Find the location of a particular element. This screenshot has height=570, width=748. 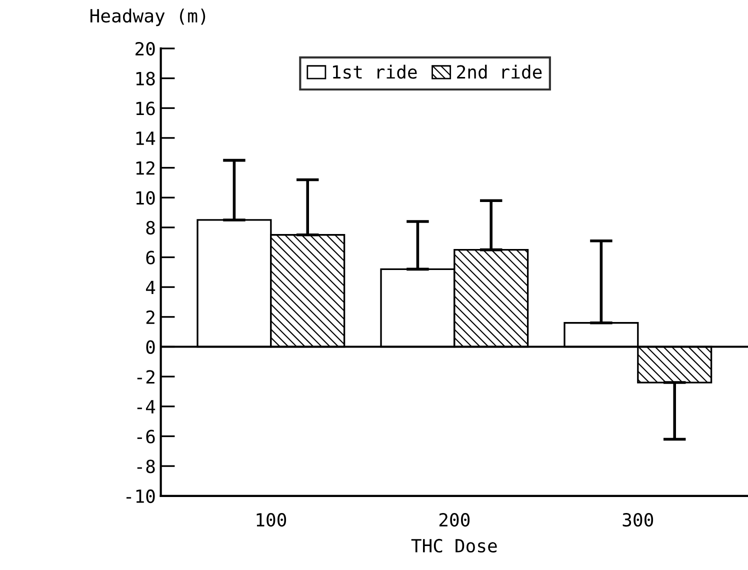

x-tick-label: 200 is located at coordinates (454, 519).